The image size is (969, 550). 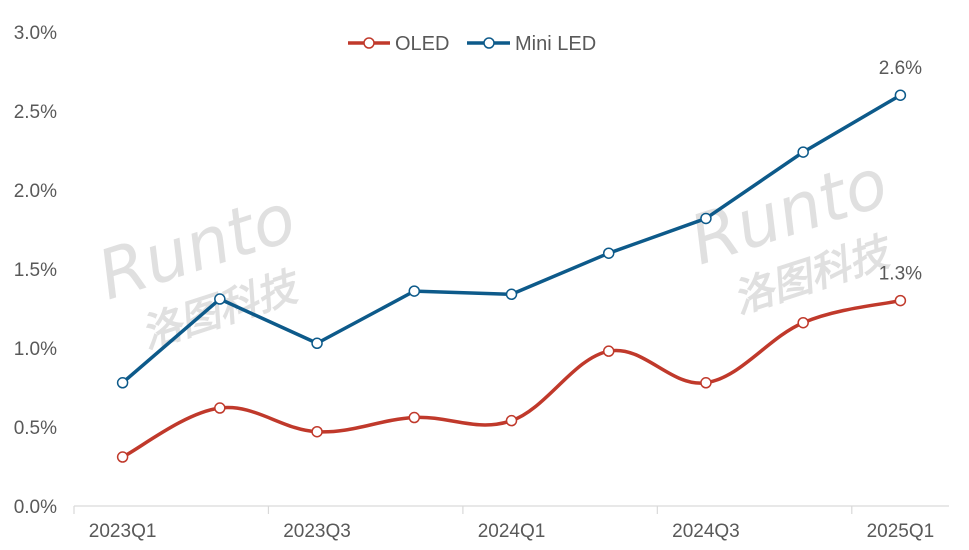 What do you see at coordinates (35, 33) in the screenshot?
I see `y-tick-label: 3.0%` at bounding box center [35, 33].